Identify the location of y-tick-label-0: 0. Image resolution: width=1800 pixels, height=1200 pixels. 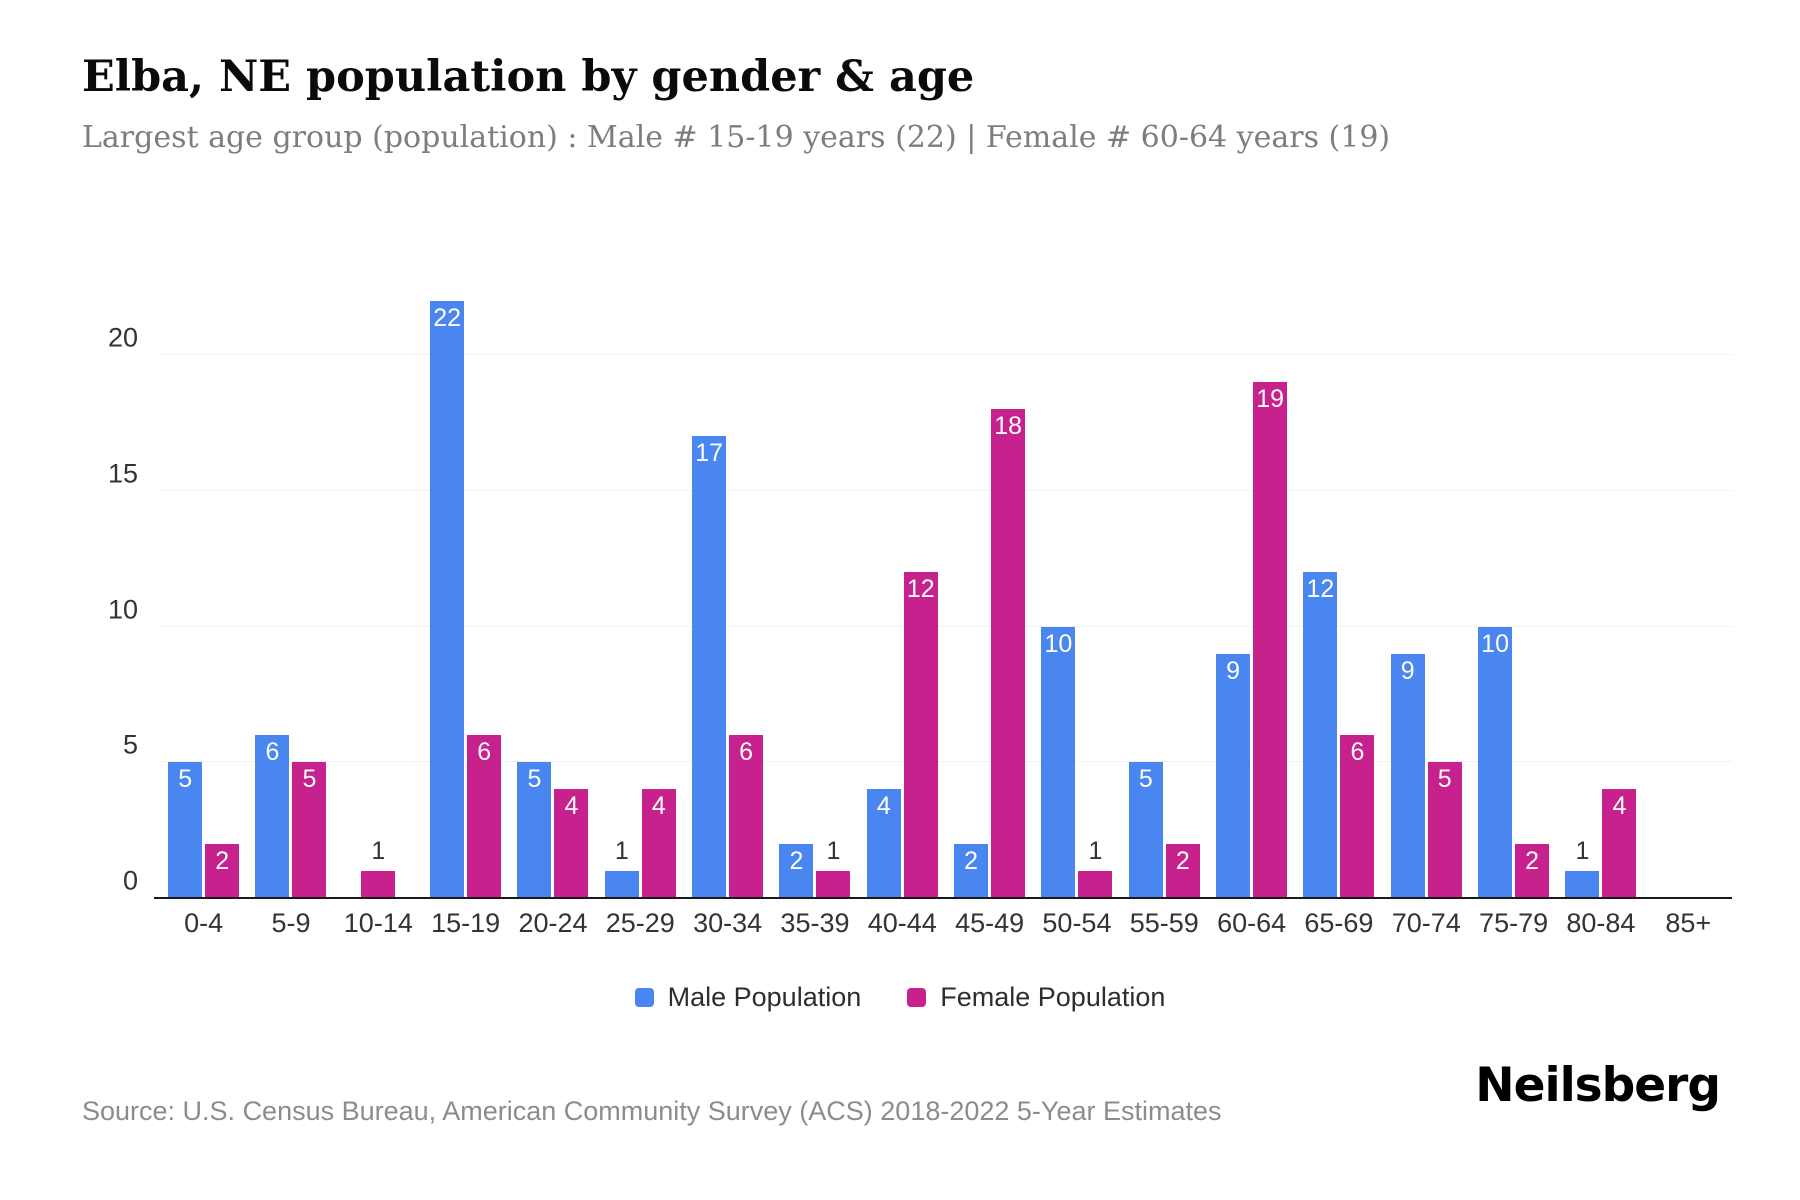
(130, 880).